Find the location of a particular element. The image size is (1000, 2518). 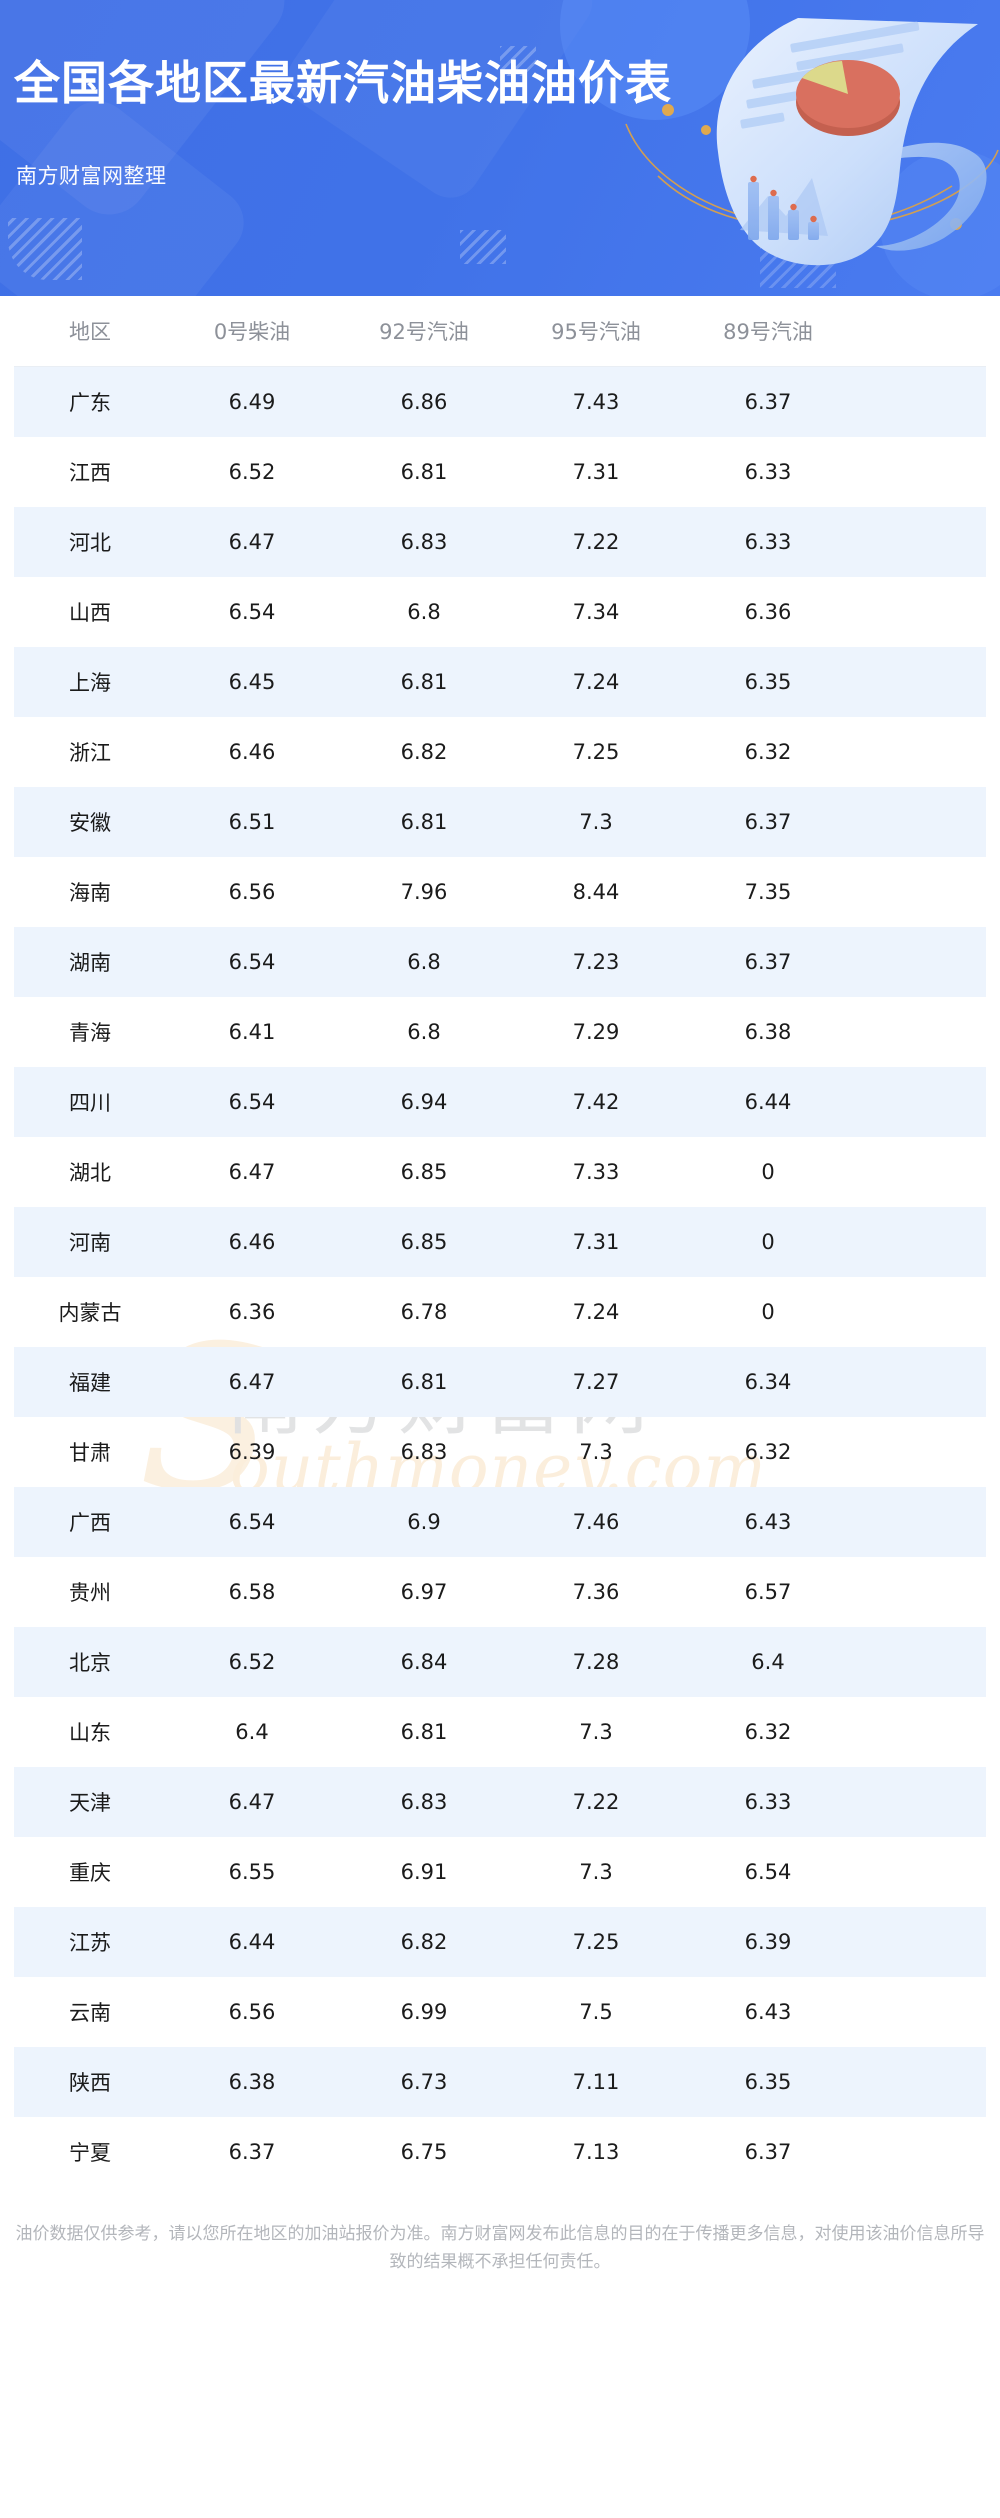

table-row: 陕西 6.38 6.73 7.11 6.35 is located at coordinates (500, 2082).